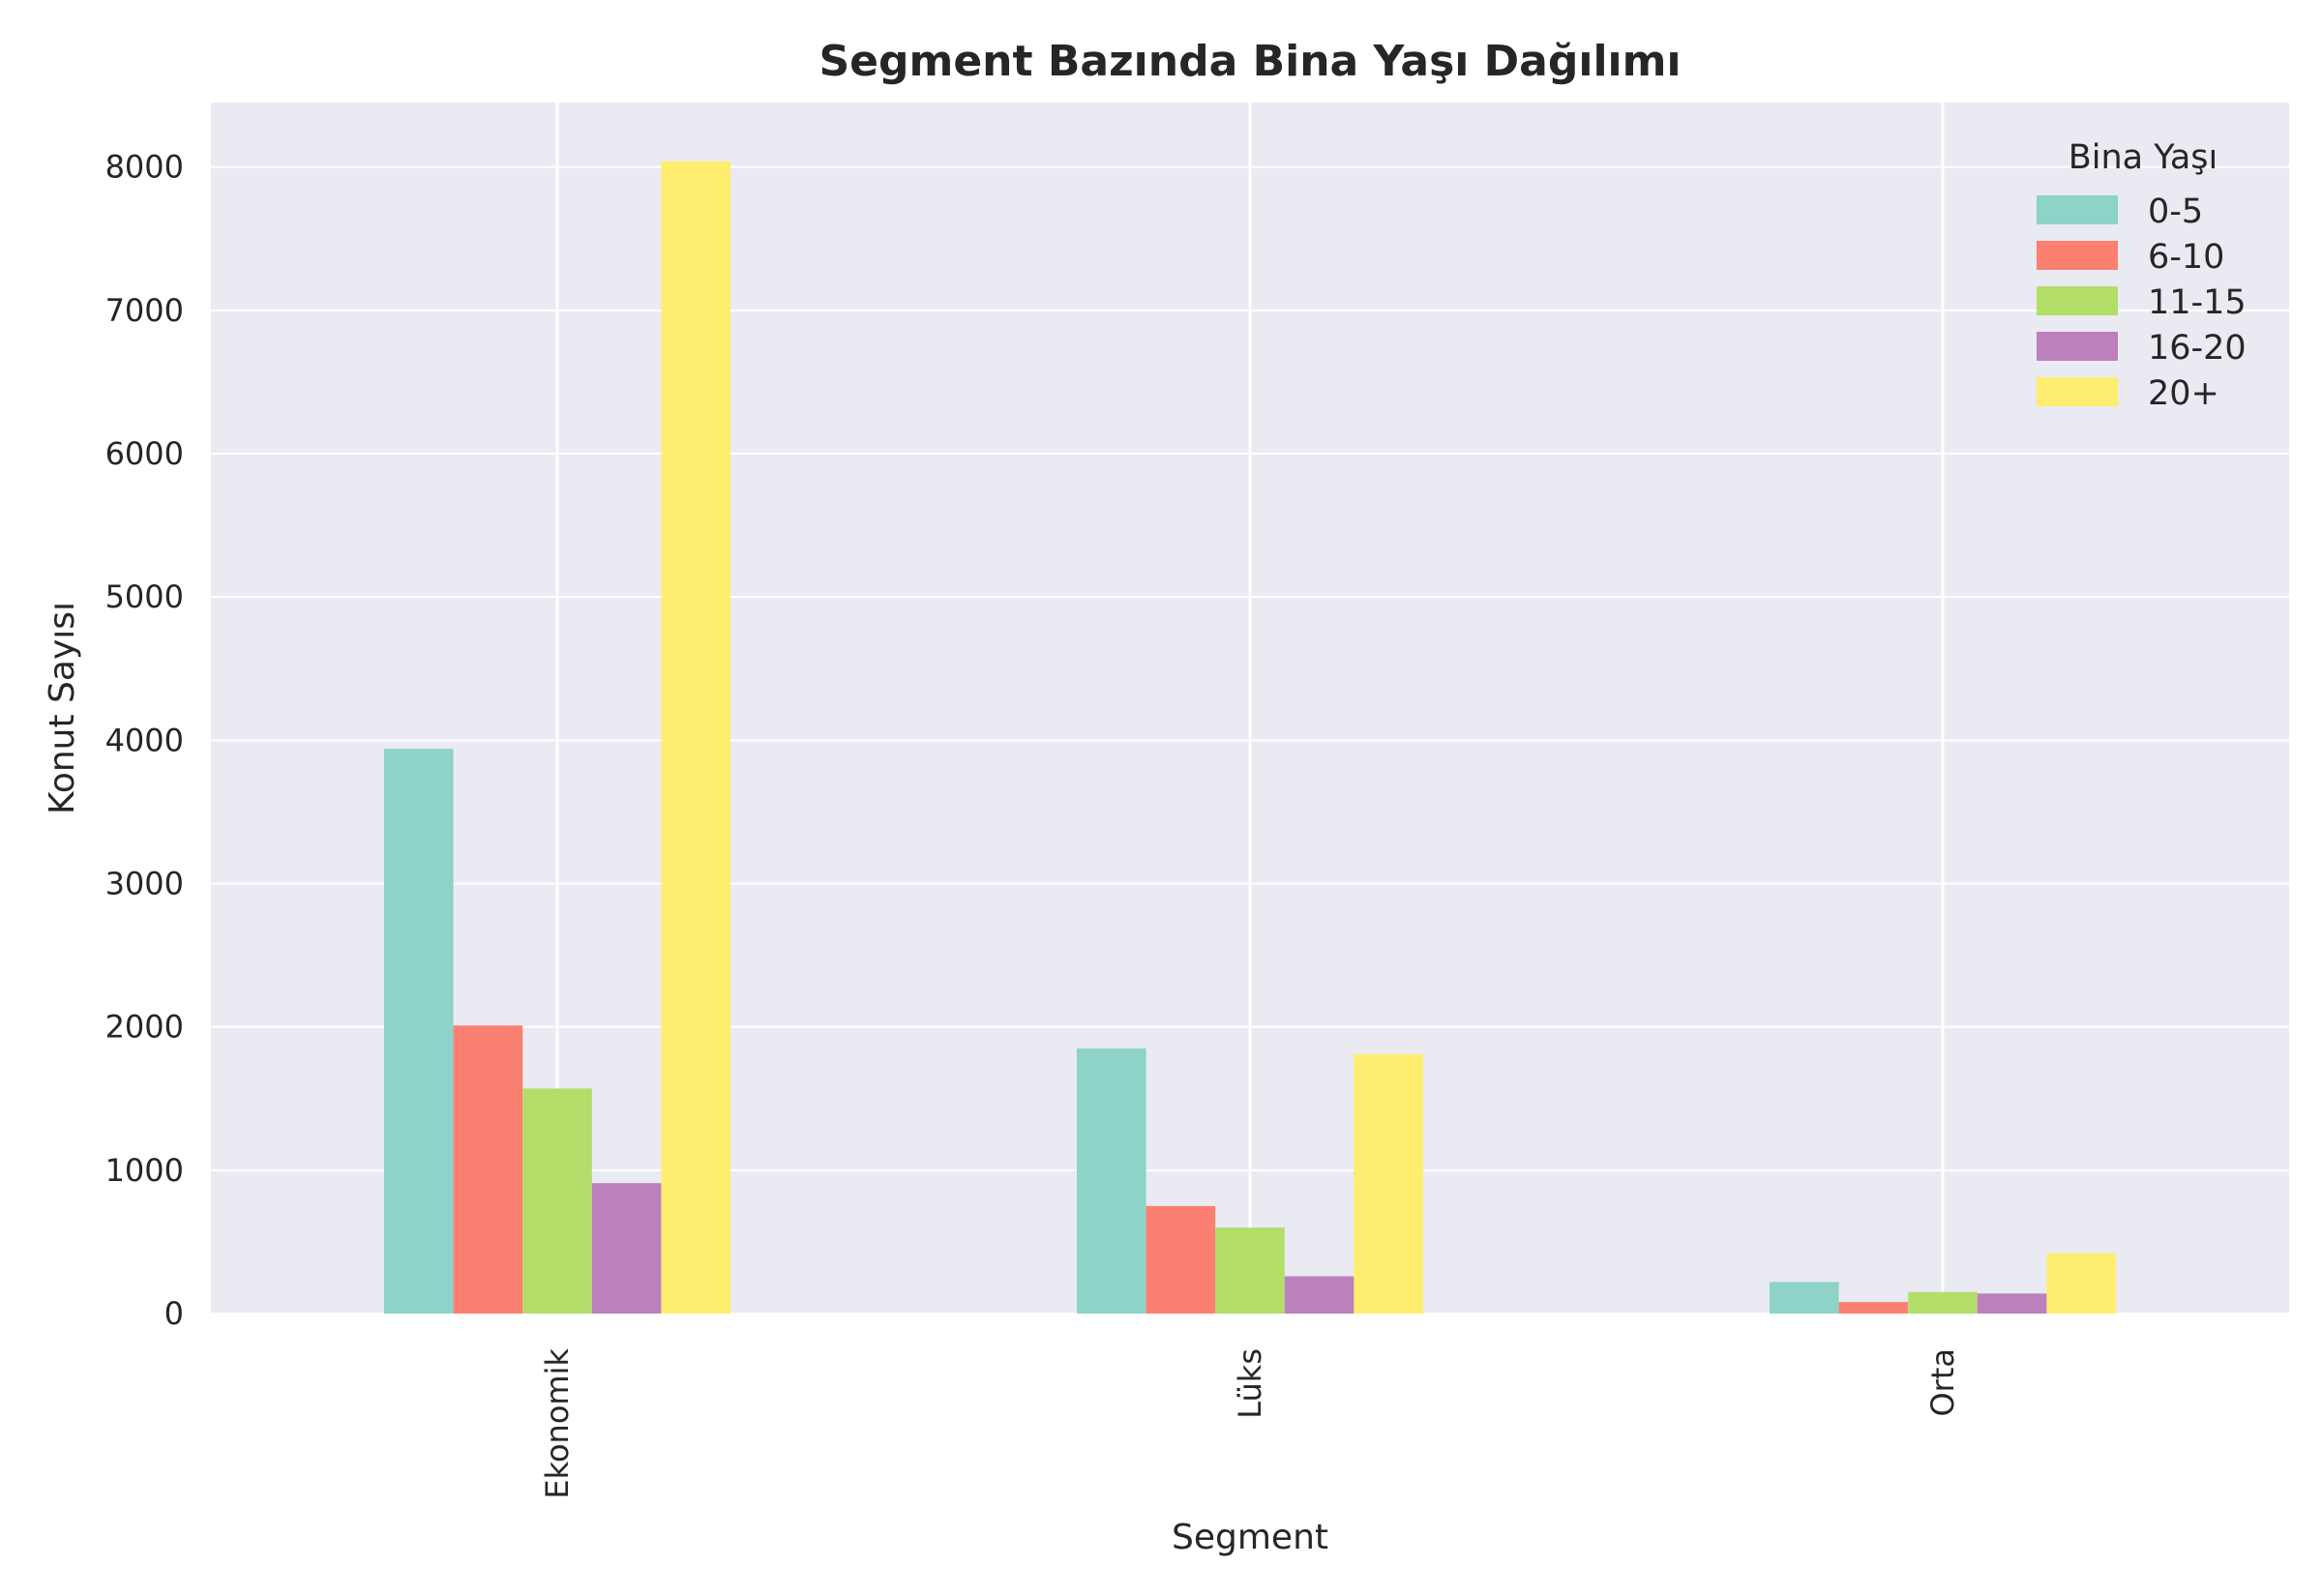 The image size is (2322, 1596). I want to click on x-tick-label-lüks: Lüks, so click(1250, 1383).